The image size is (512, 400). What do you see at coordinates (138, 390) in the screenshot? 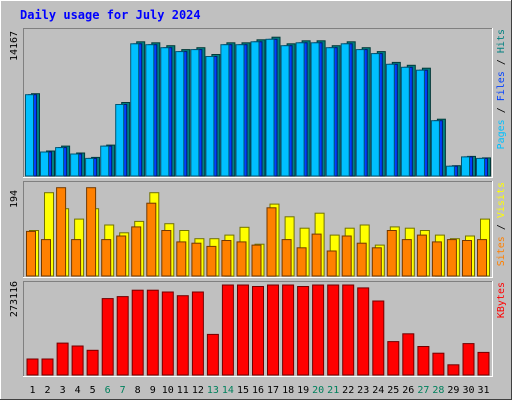
I see `x-tick-label-day-8: 8` at bounding box center [138, 390].